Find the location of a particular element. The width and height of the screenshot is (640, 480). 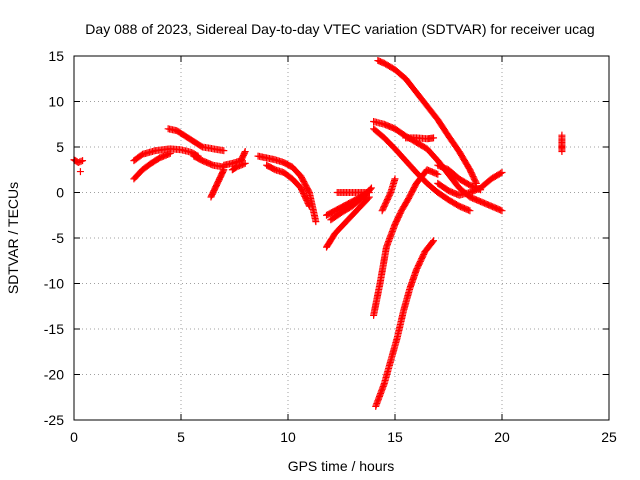

x-tick-label: 25 is located at coordinates (609, 437).